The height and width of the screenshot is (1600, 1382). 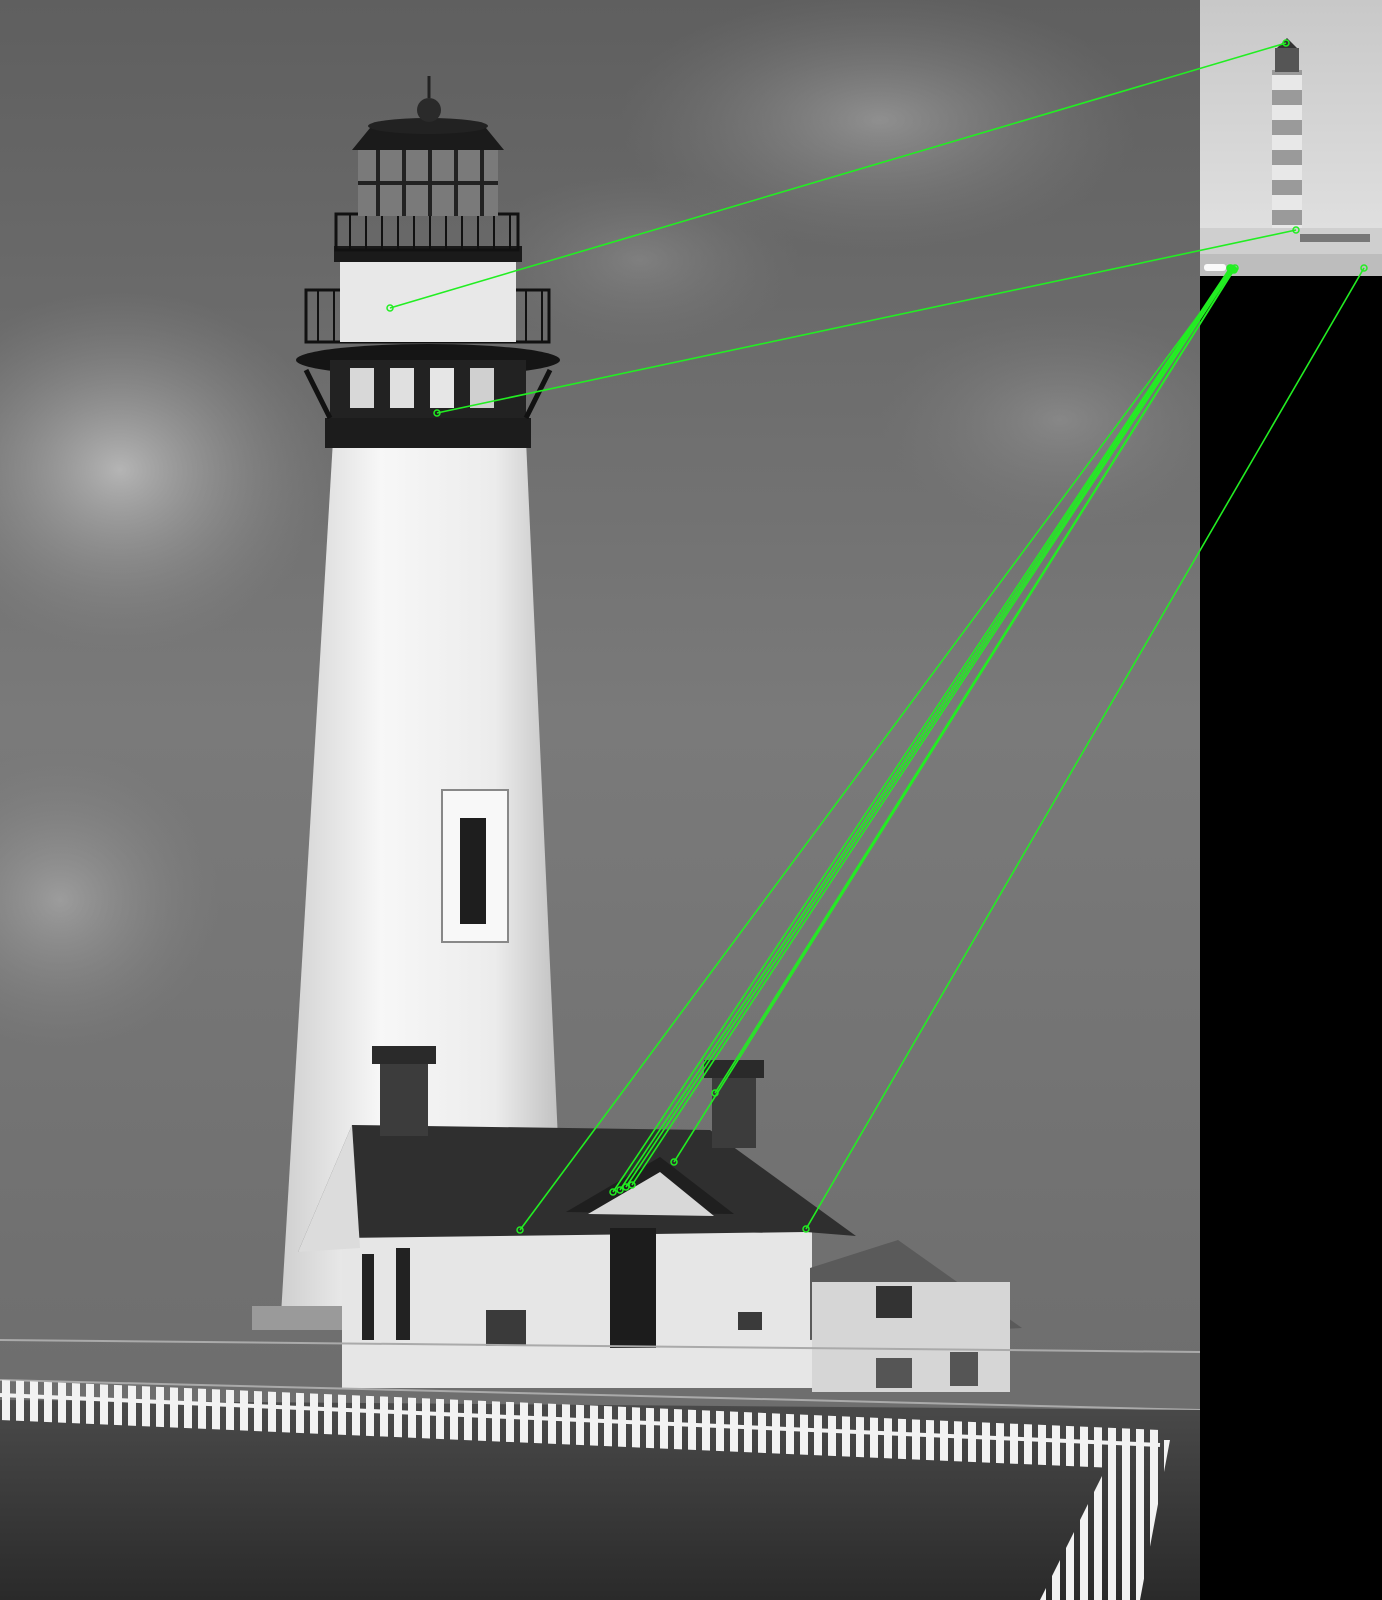 What do you see at coordinates (1291, 265) in the screenshot?
I see `thumbnail-ground` at bounding box center [1291, 265].